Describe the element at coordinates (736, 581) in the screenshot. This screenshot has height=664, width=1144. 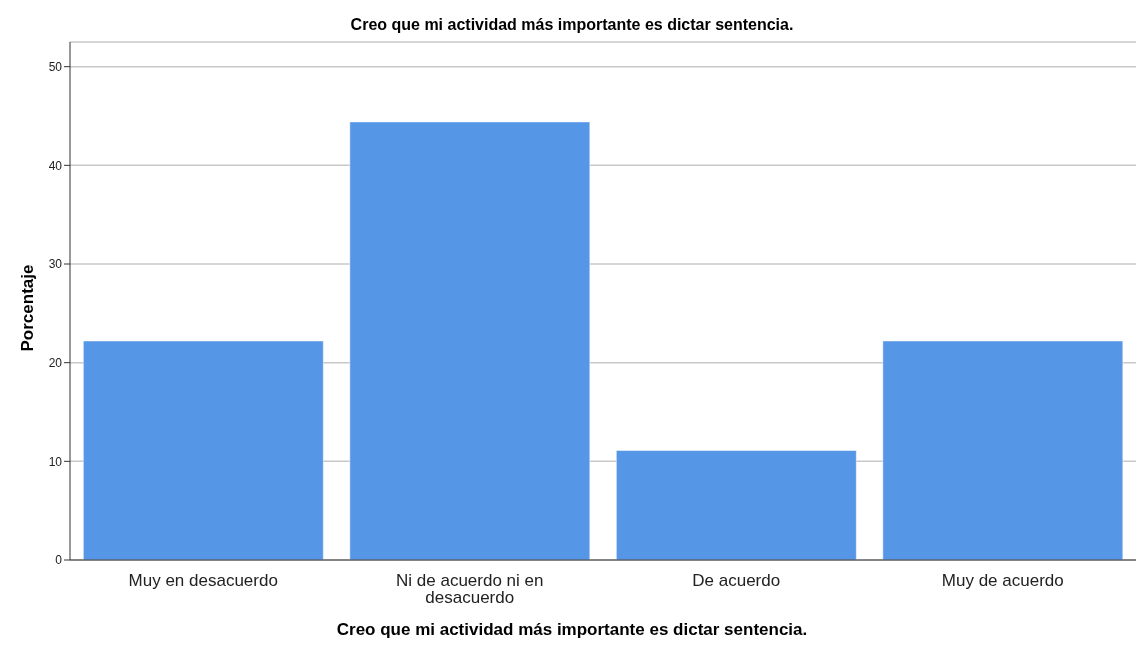
I see `x-tick-label: De acuerdo` at that location.